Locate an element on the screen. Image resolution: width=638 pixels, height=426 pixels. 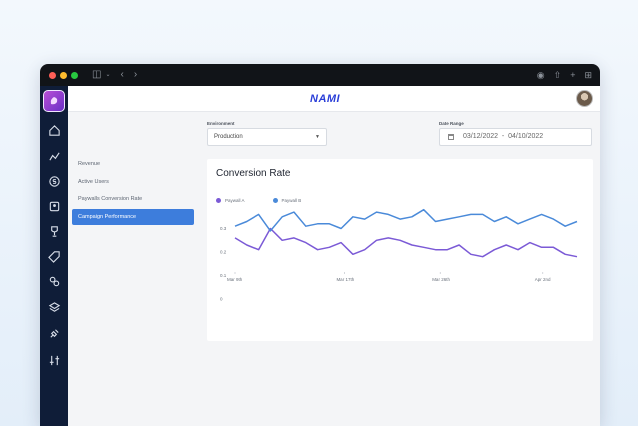
sidebar-item-settings is located at coordinates (54, 360).